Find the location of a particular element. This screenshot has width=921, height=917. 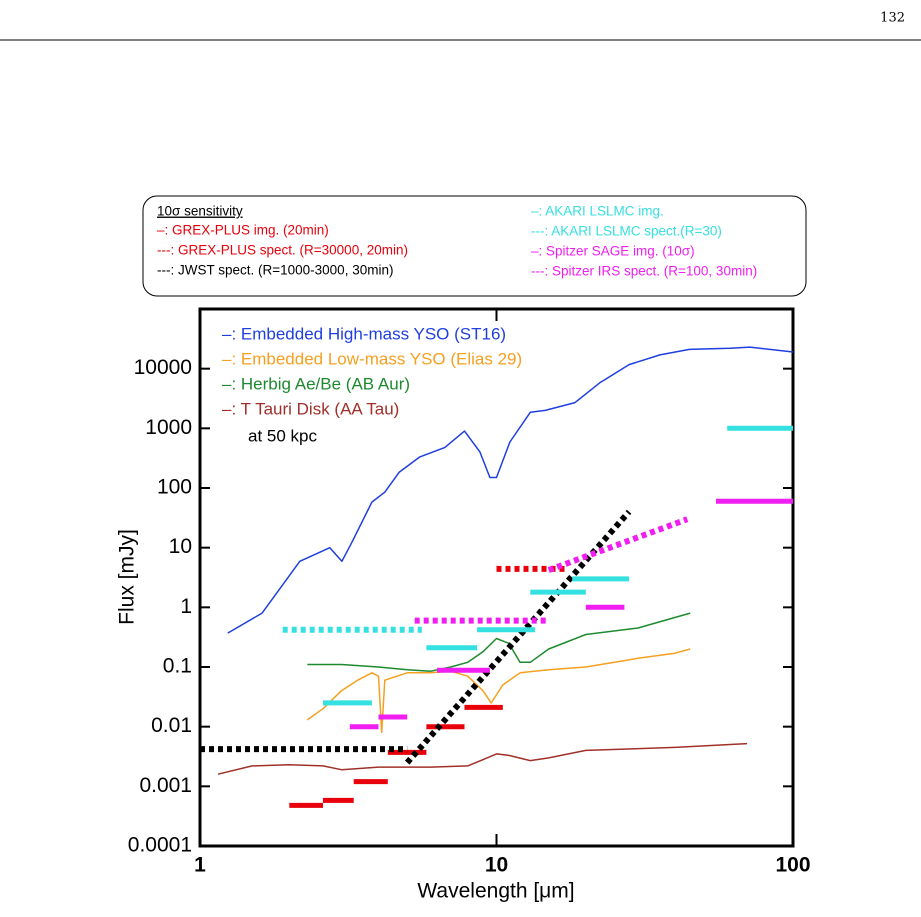

legend-entry: –: Embedded High-mass YSO (ST16) is located at coordinates (364, 333).